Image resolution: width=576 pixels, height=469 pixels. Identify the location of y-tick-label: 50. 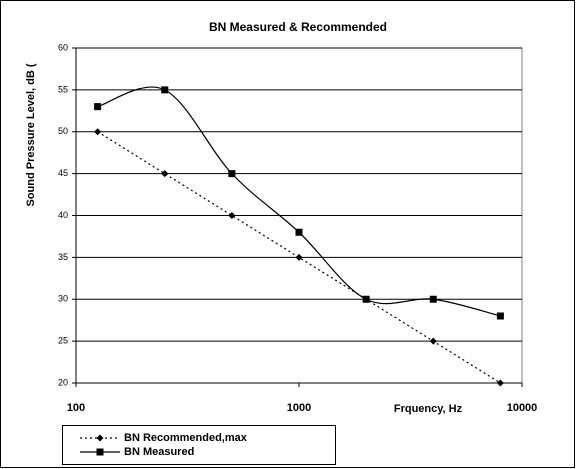
(63, 131).